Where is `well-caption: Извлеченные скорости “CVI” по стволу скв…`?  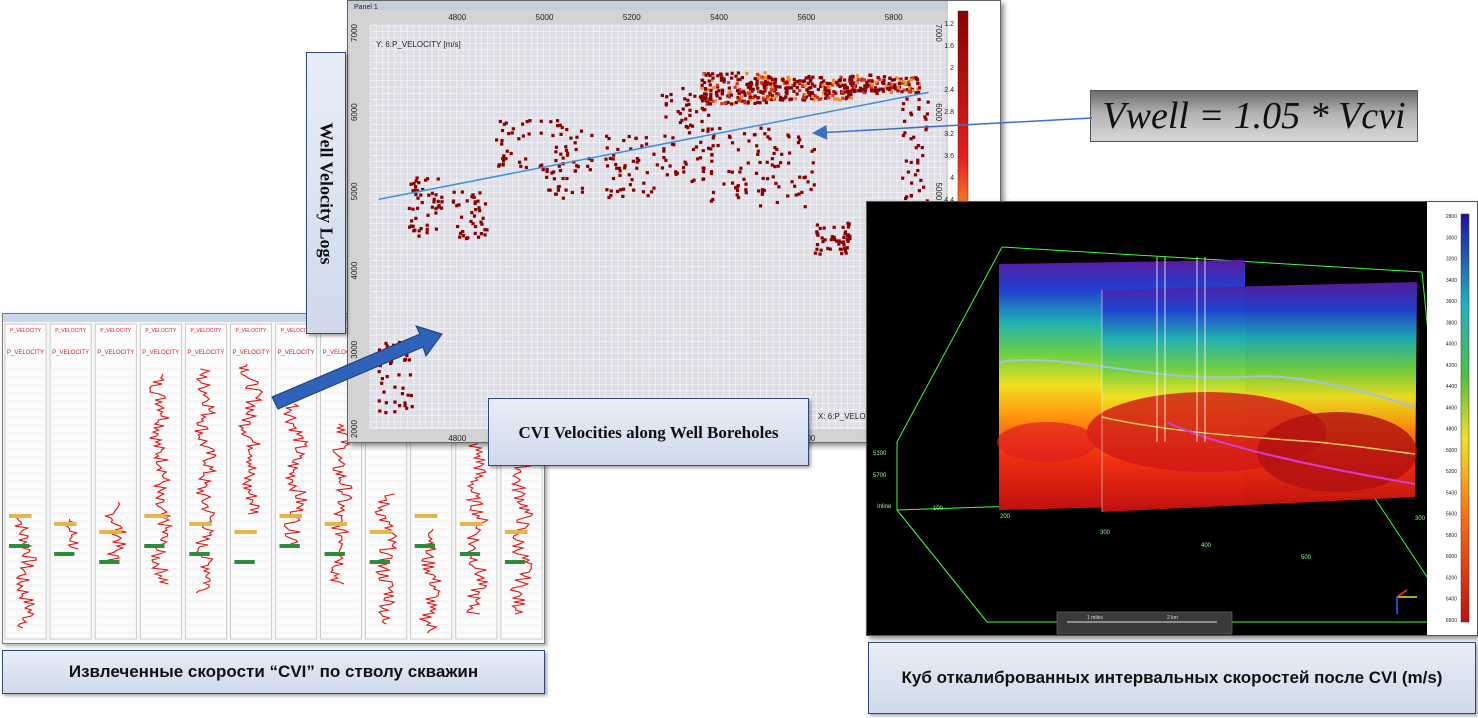 well-caption: Извлеченные скорости “CVI” по стволу скв… is located at coordinates (273, 672).